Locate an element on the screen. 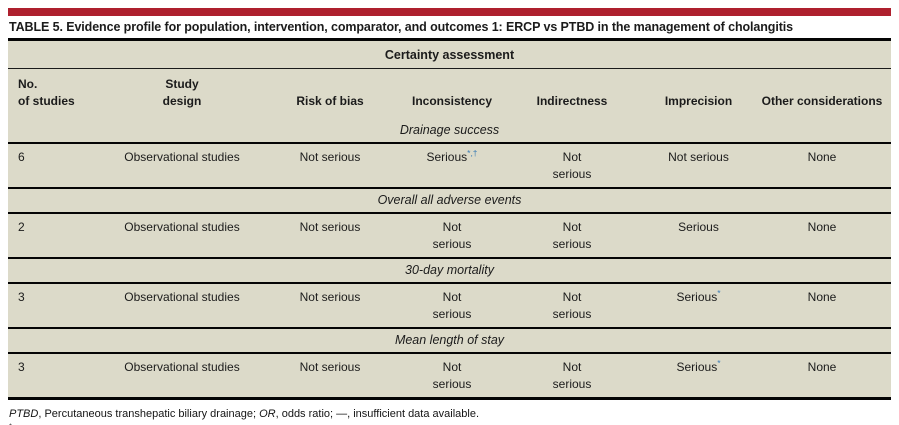 Image resolution: width=899 pixels, height=425 pixels. section-title-drainage-success: Drainage success is located at coordinates (449, 130).